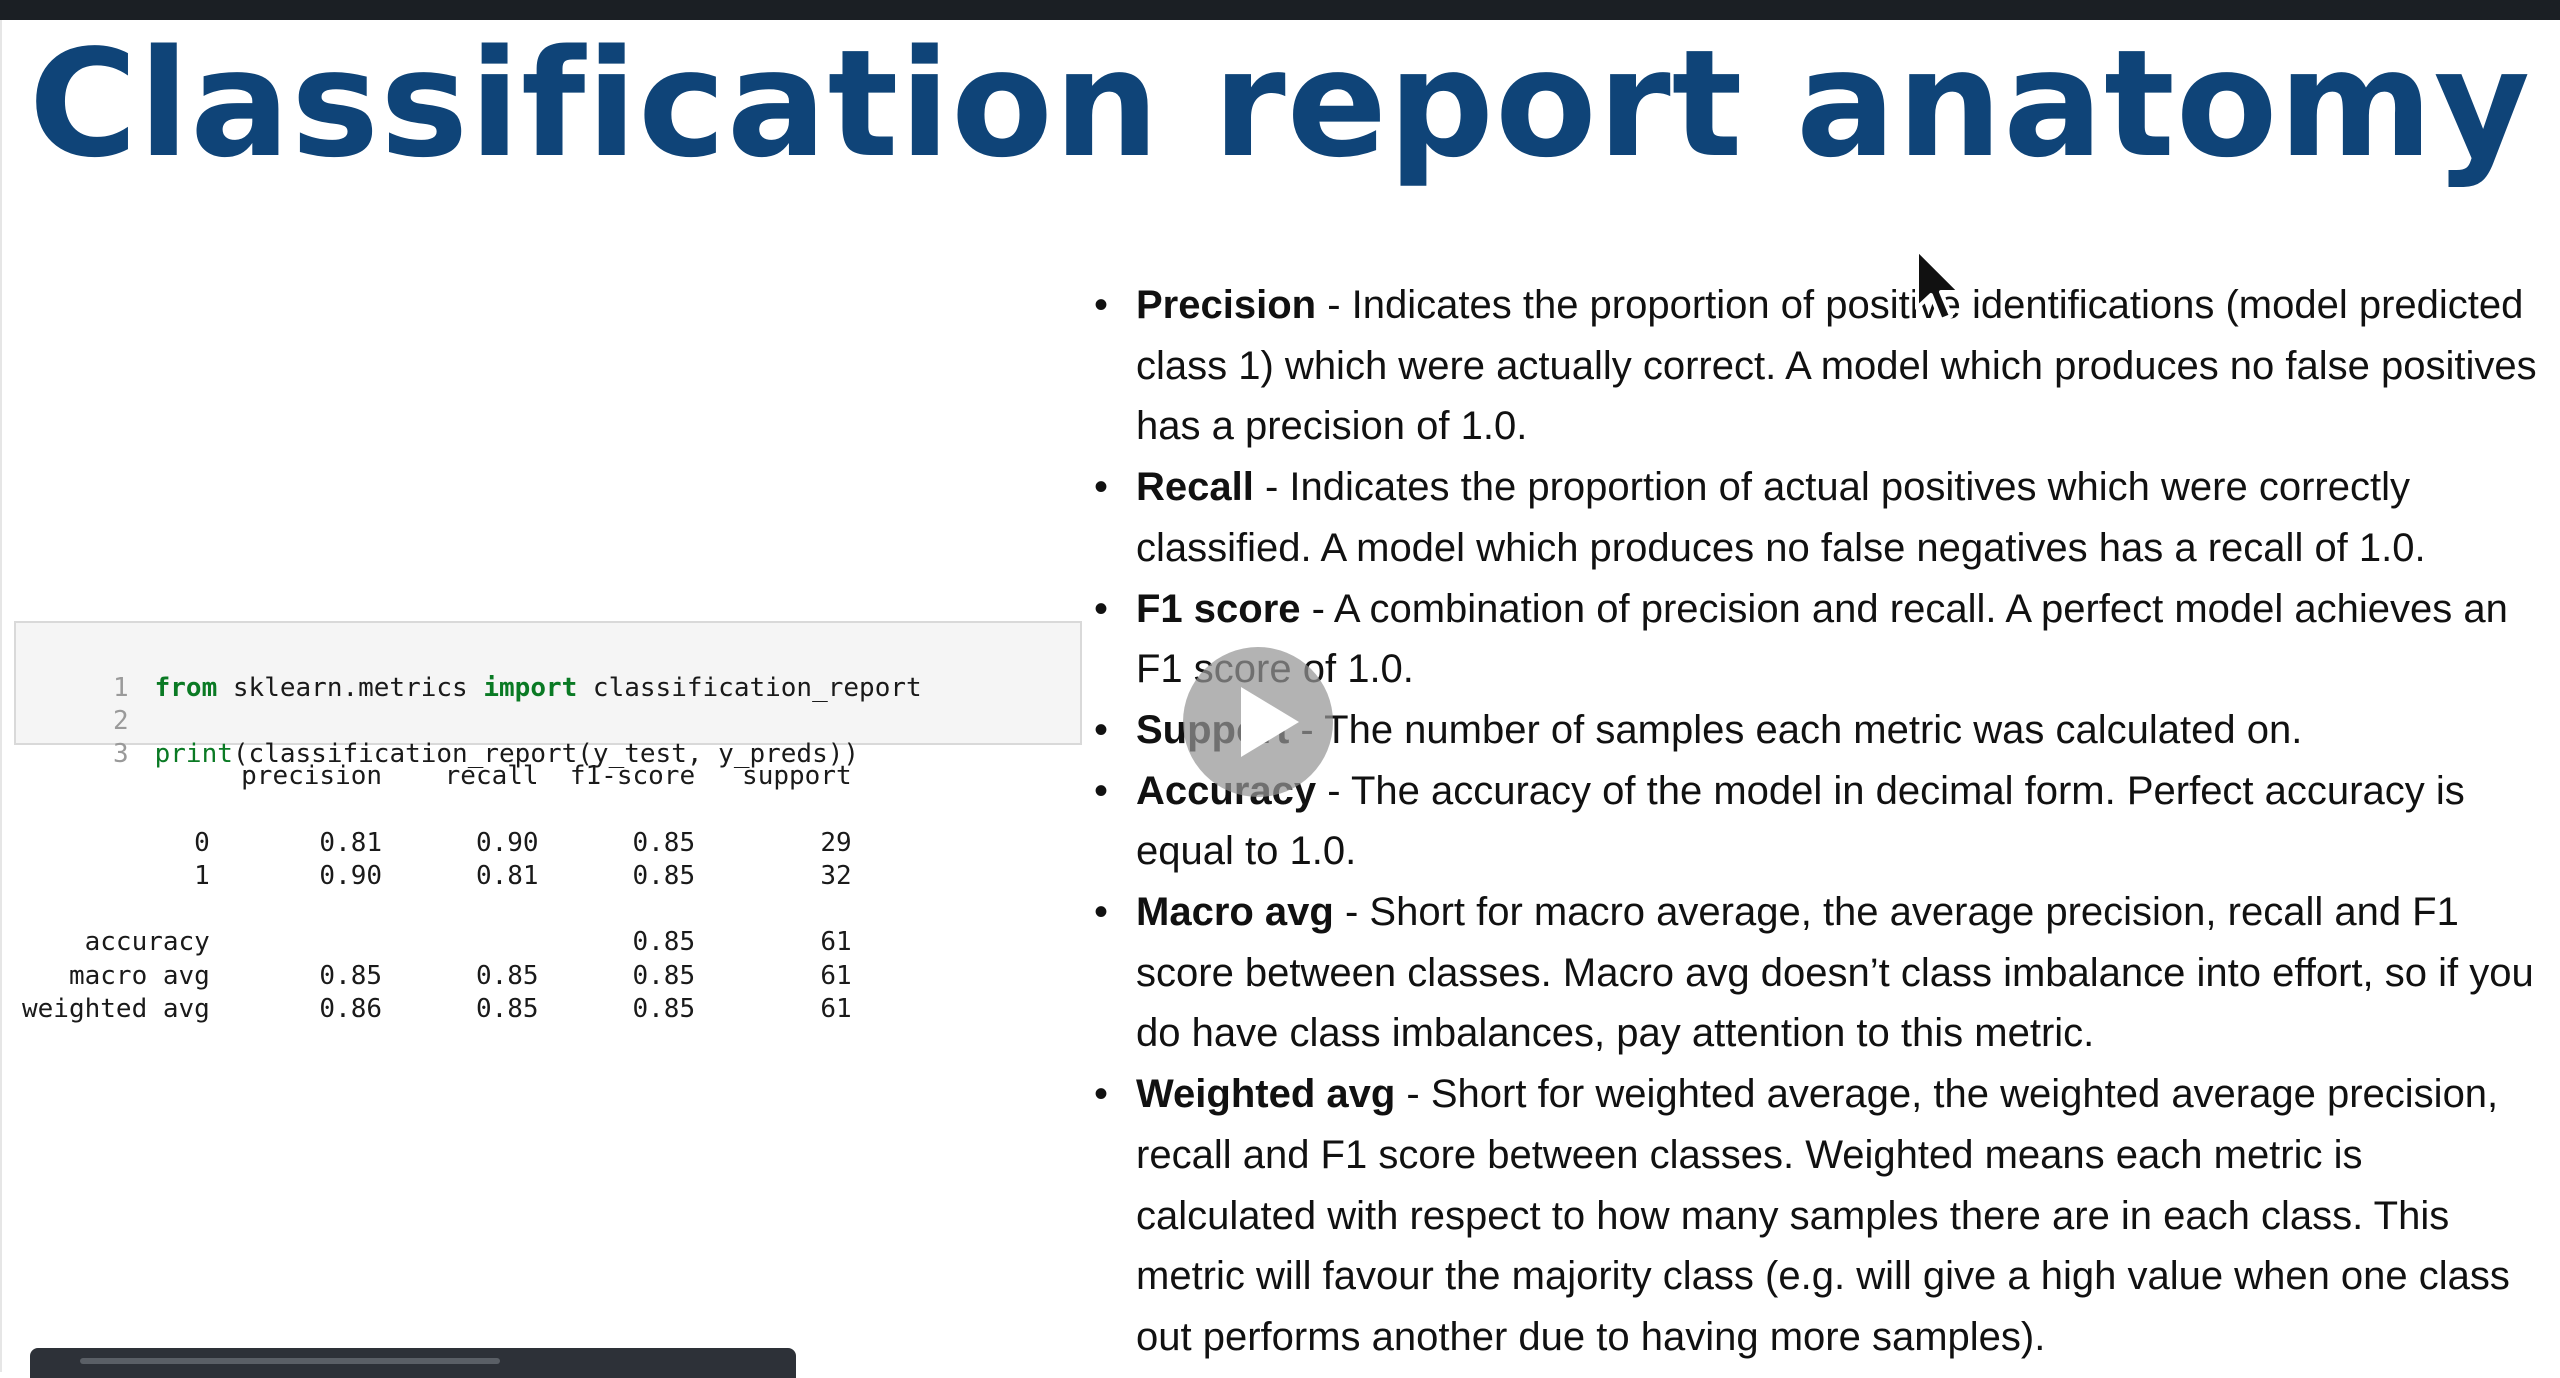 The width and height of the screenshot is (2560, 1378). I want to click on code-token: sklearn.metrics, so click(350, 688).